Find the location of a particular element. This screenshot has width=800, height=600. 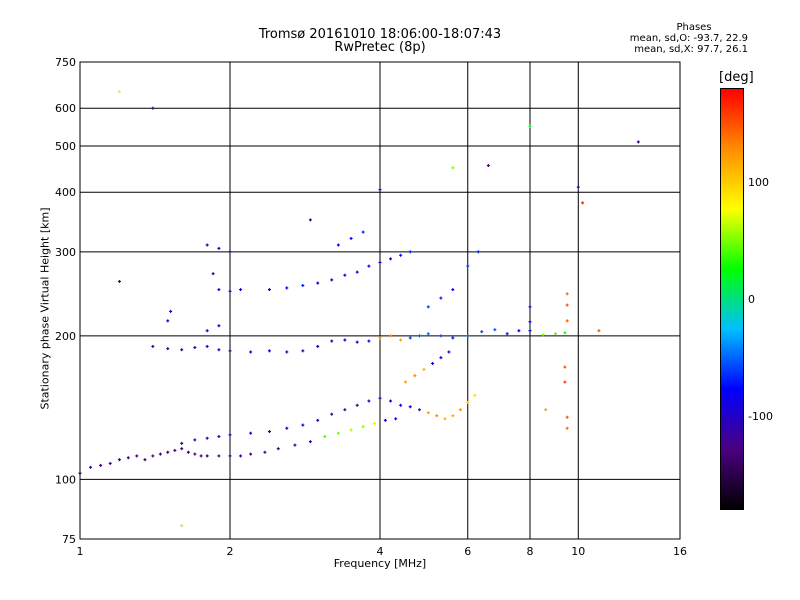

phase-colorbar is located at coordinates (732, 299).